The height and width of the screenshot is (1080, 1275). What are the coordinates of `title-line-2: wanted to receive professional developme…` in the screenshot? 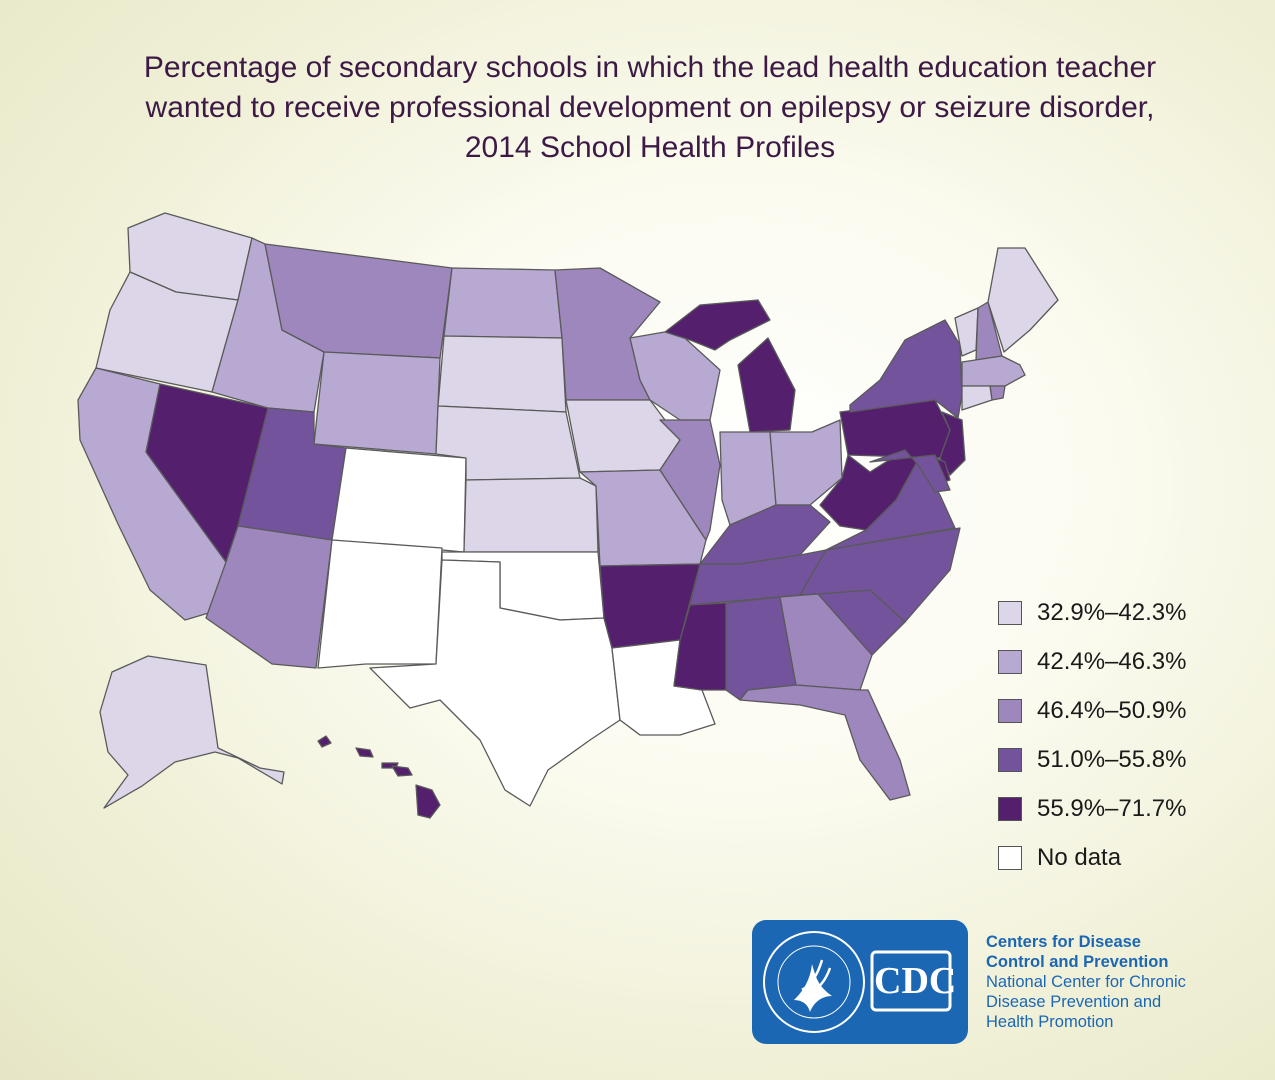 It's located at (650, 107).